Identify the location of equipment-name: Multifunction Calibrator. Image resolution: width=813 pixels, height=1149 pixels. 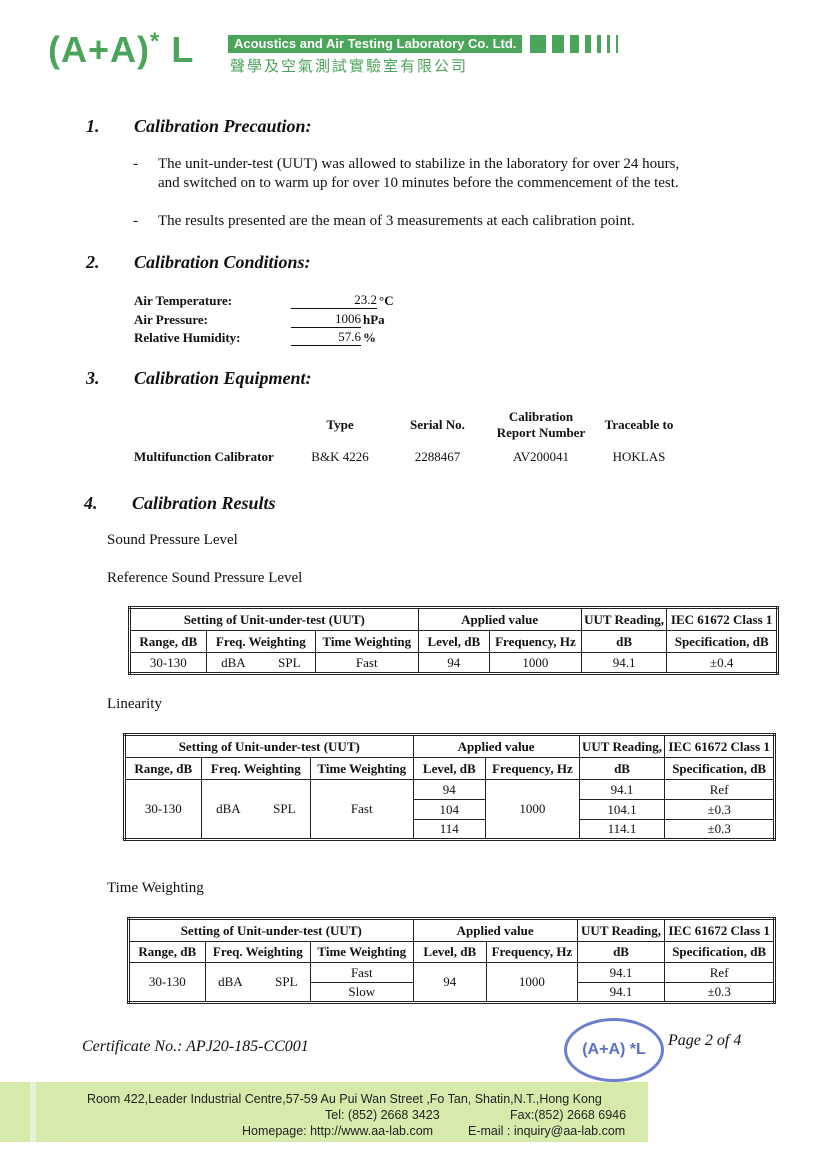
(204, 456).